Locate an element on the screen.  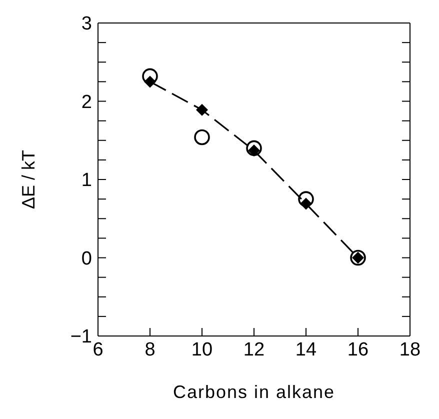
y-tick-label: −1 is located at coordinates (81, 337).